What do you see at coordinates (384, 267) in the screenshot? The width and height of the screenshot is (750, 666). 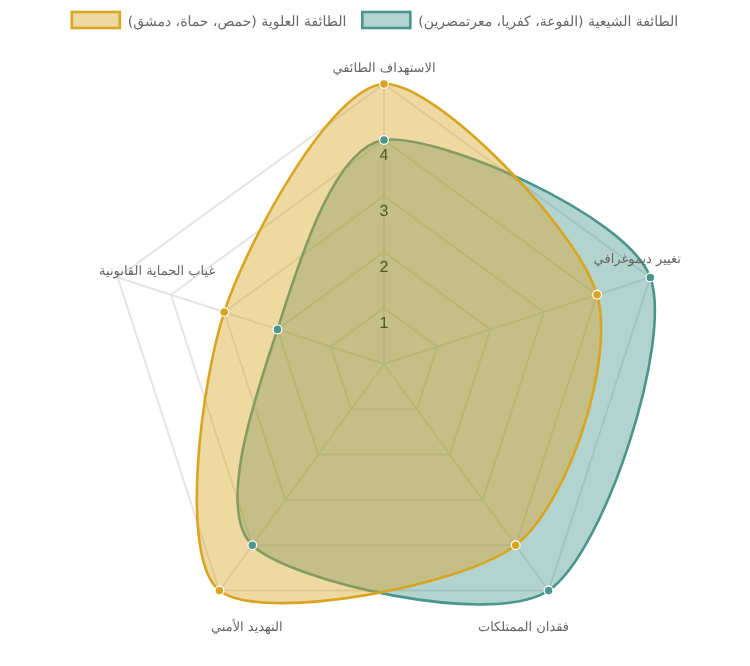 I see `y-tick-label: 2` at bounding box center [384, 267].